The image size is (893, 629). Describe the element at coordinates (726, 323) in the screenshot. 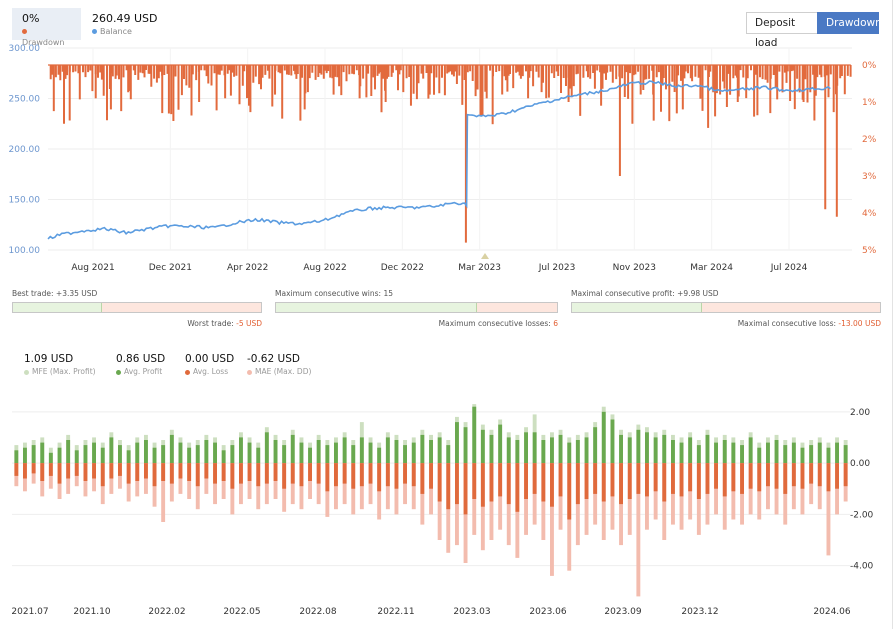

I see `max-loss-stat: Maximal consecutive loss: -13.00 USD` at that location.